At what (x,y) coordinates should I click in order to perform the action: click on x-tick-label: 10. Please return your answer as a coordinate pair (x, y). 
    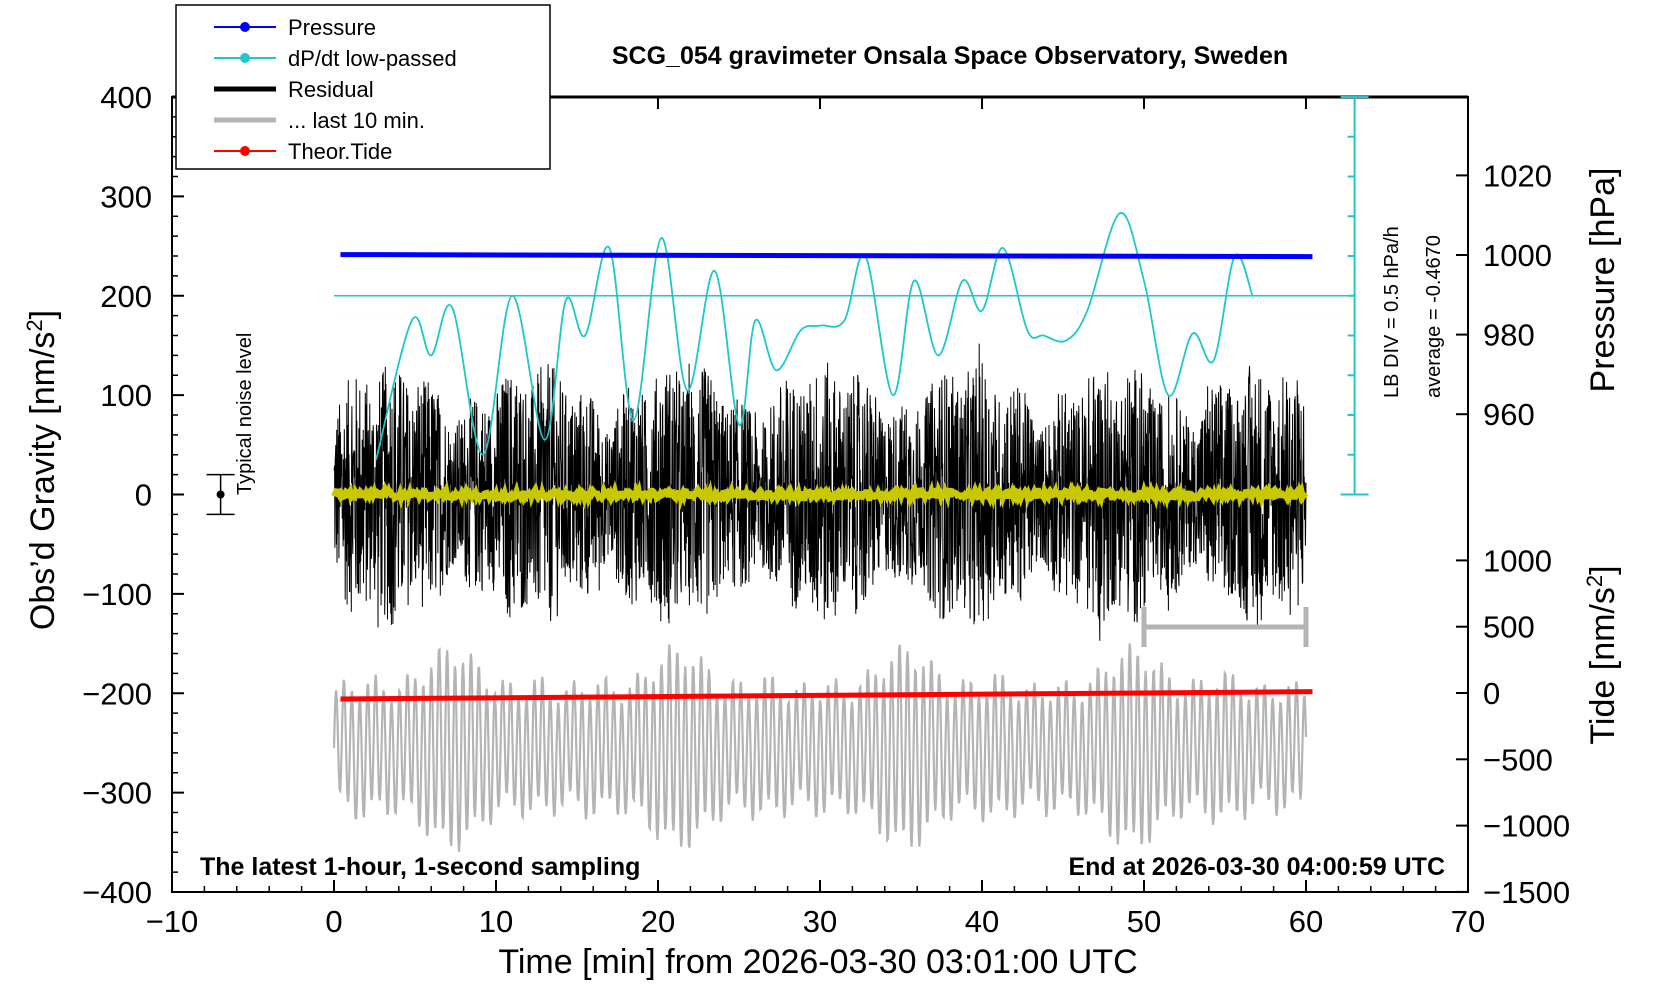
    Looking at the image, I should click on (496, 921).